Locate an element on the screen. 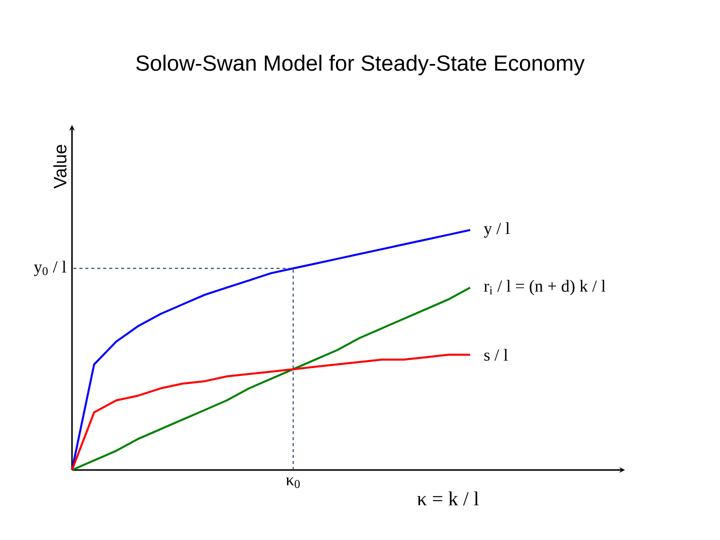 Image resolution: width=720 pixels, height=540 pixels. text: κ$_{0}$ is located at coordinates (293, 482).